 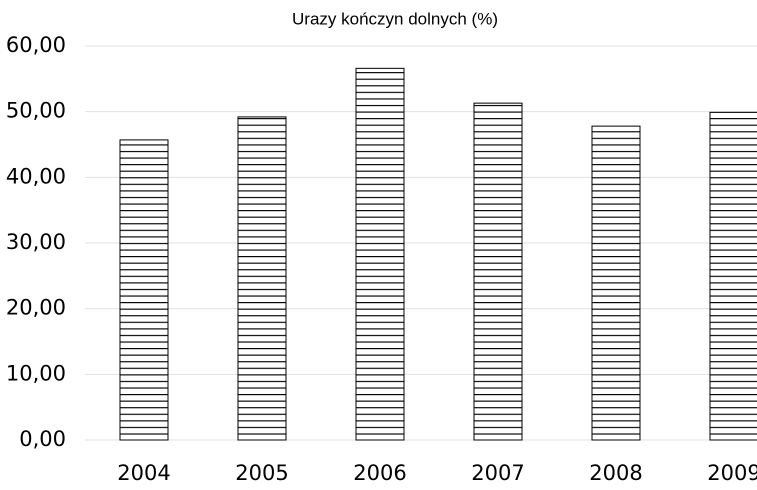 I want to click on x-tick-label: 2004, so click(x=143, y=473).